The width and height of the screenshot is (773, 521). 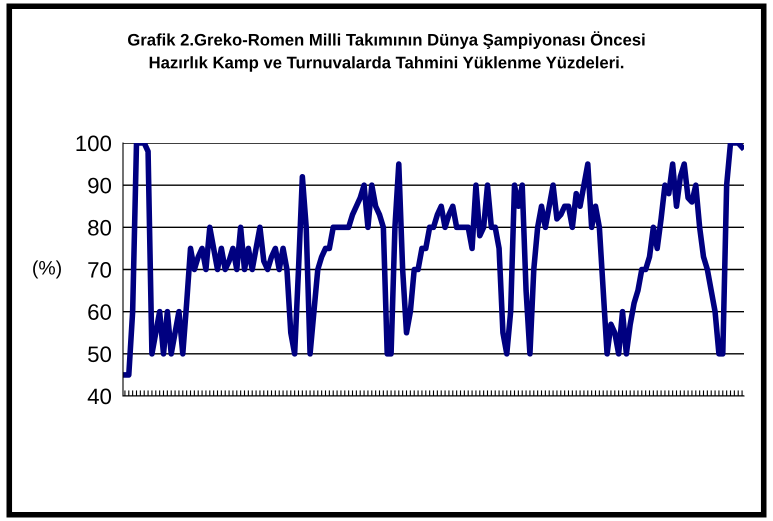 What do you see at coordinates (100, 354) in the screenshot?
I see `y-tick-label: 50` at bounding box center [100, 354].